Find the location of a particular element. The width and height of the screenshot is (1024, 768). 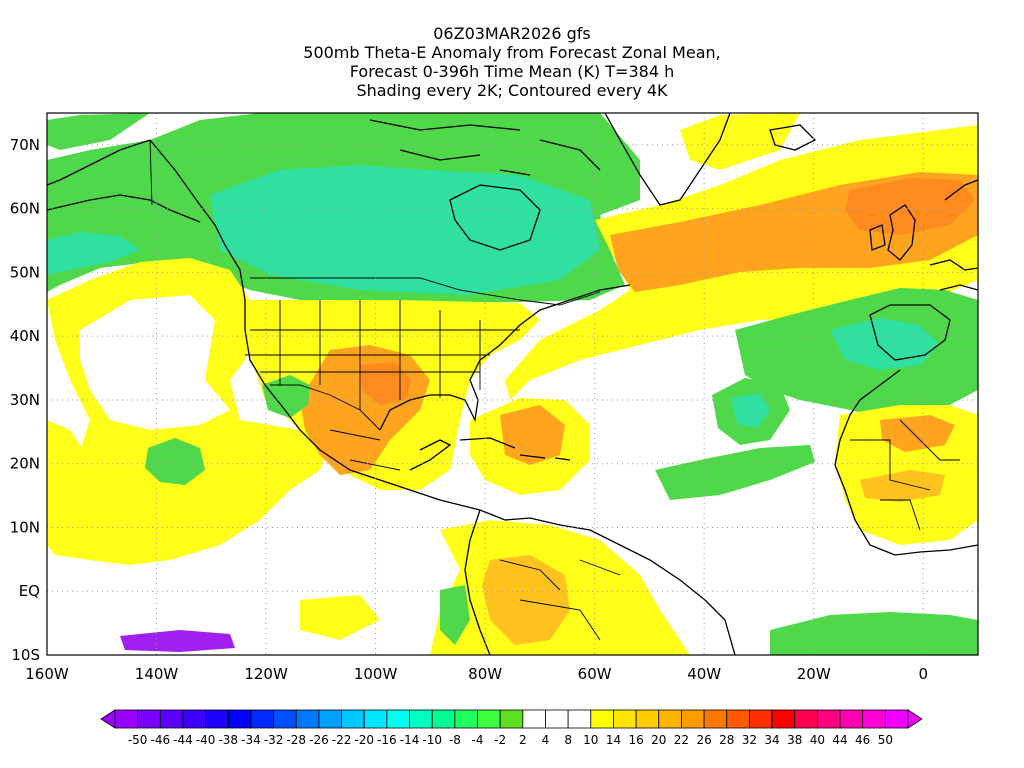

coast-europe is located at coordinates (953, 235).